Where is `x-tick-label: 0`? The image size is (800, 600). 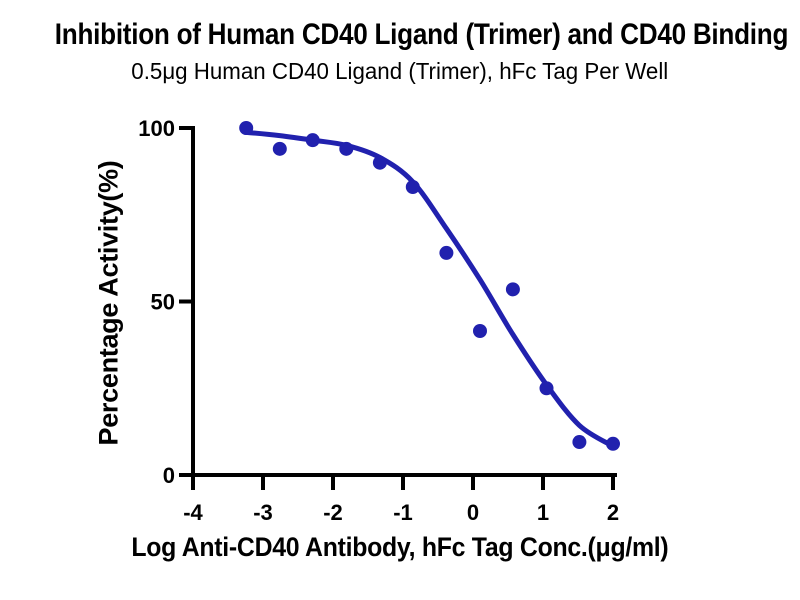 x-tick-label: 0 is located at coordinates (473, 512).